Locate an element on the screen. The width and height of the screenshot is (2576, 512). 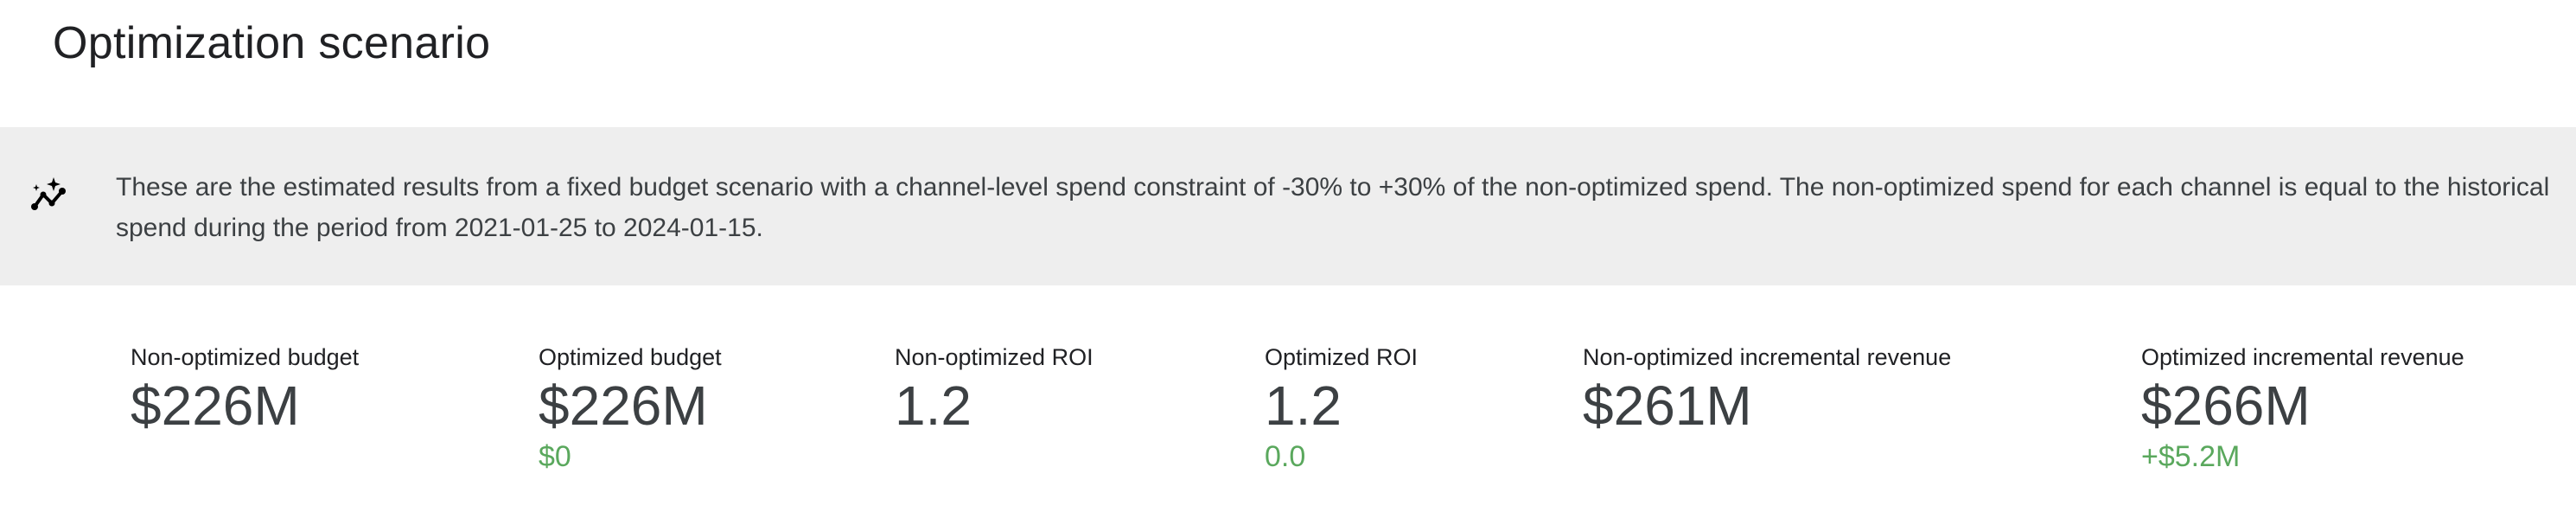
metric-delta: +$5.2M is located at coordinates (2191, 456).